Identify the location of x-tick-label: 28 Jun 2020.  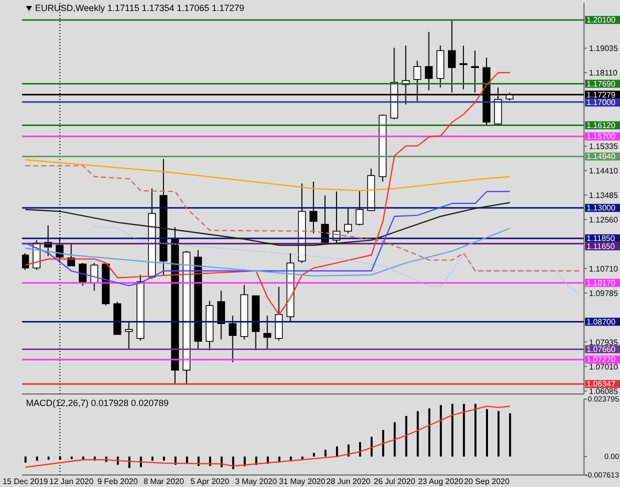
(348, 481).